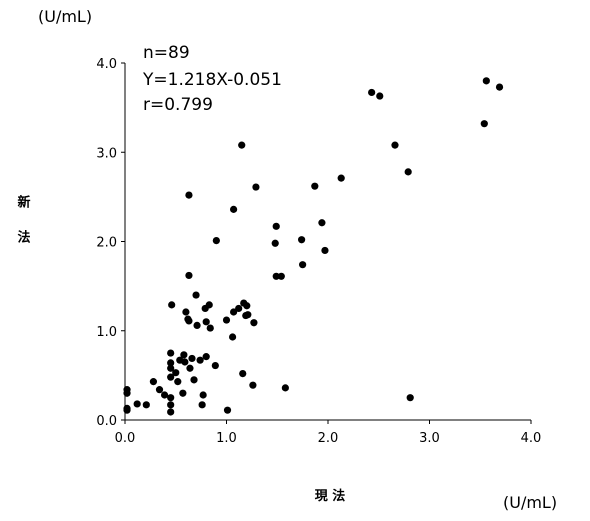  What do you see at coordinates (226, 438) in the screenshot?
I see `x-tick-label: 1.0` at bounding box center [226, 438].